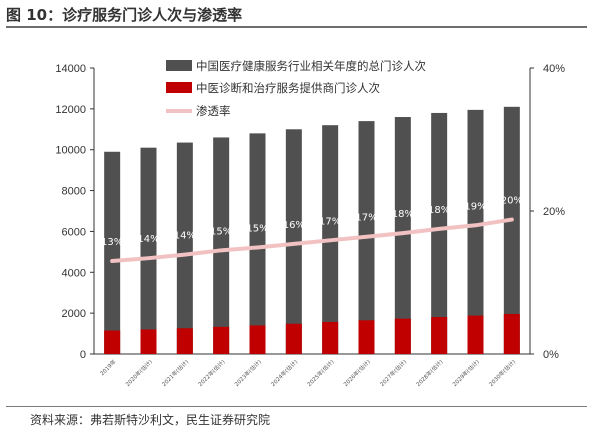 This screenshot has height=432, width=593. I want to click on left-axis-tick-label: 12000, so click(70, 110).